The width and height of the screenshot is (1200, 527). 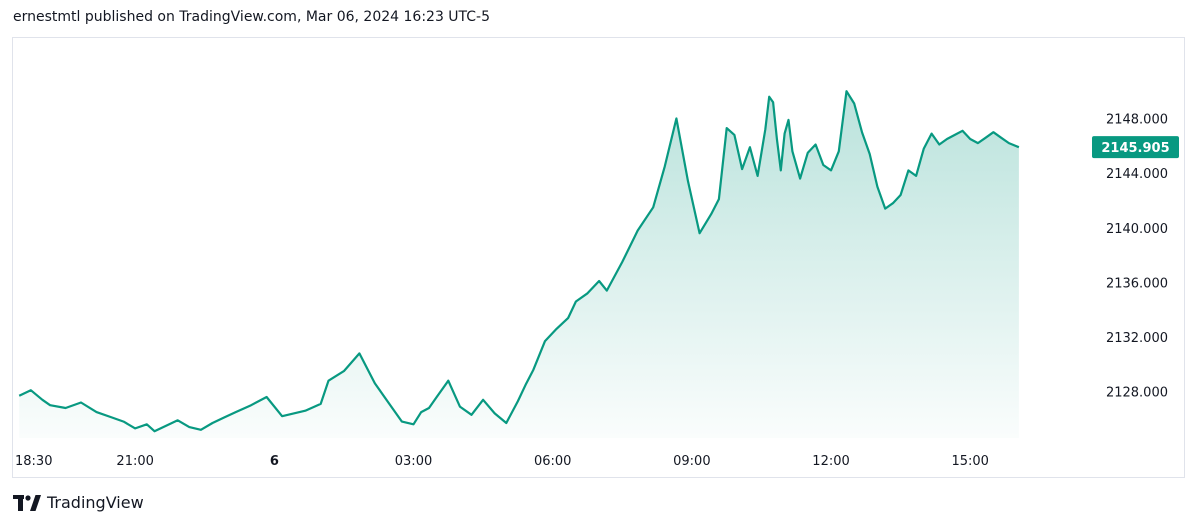 What do you see at coordinates (691, 461) in the screenshot?
I see `x-tick-label: 09:00` at bounding box center [691, 461].